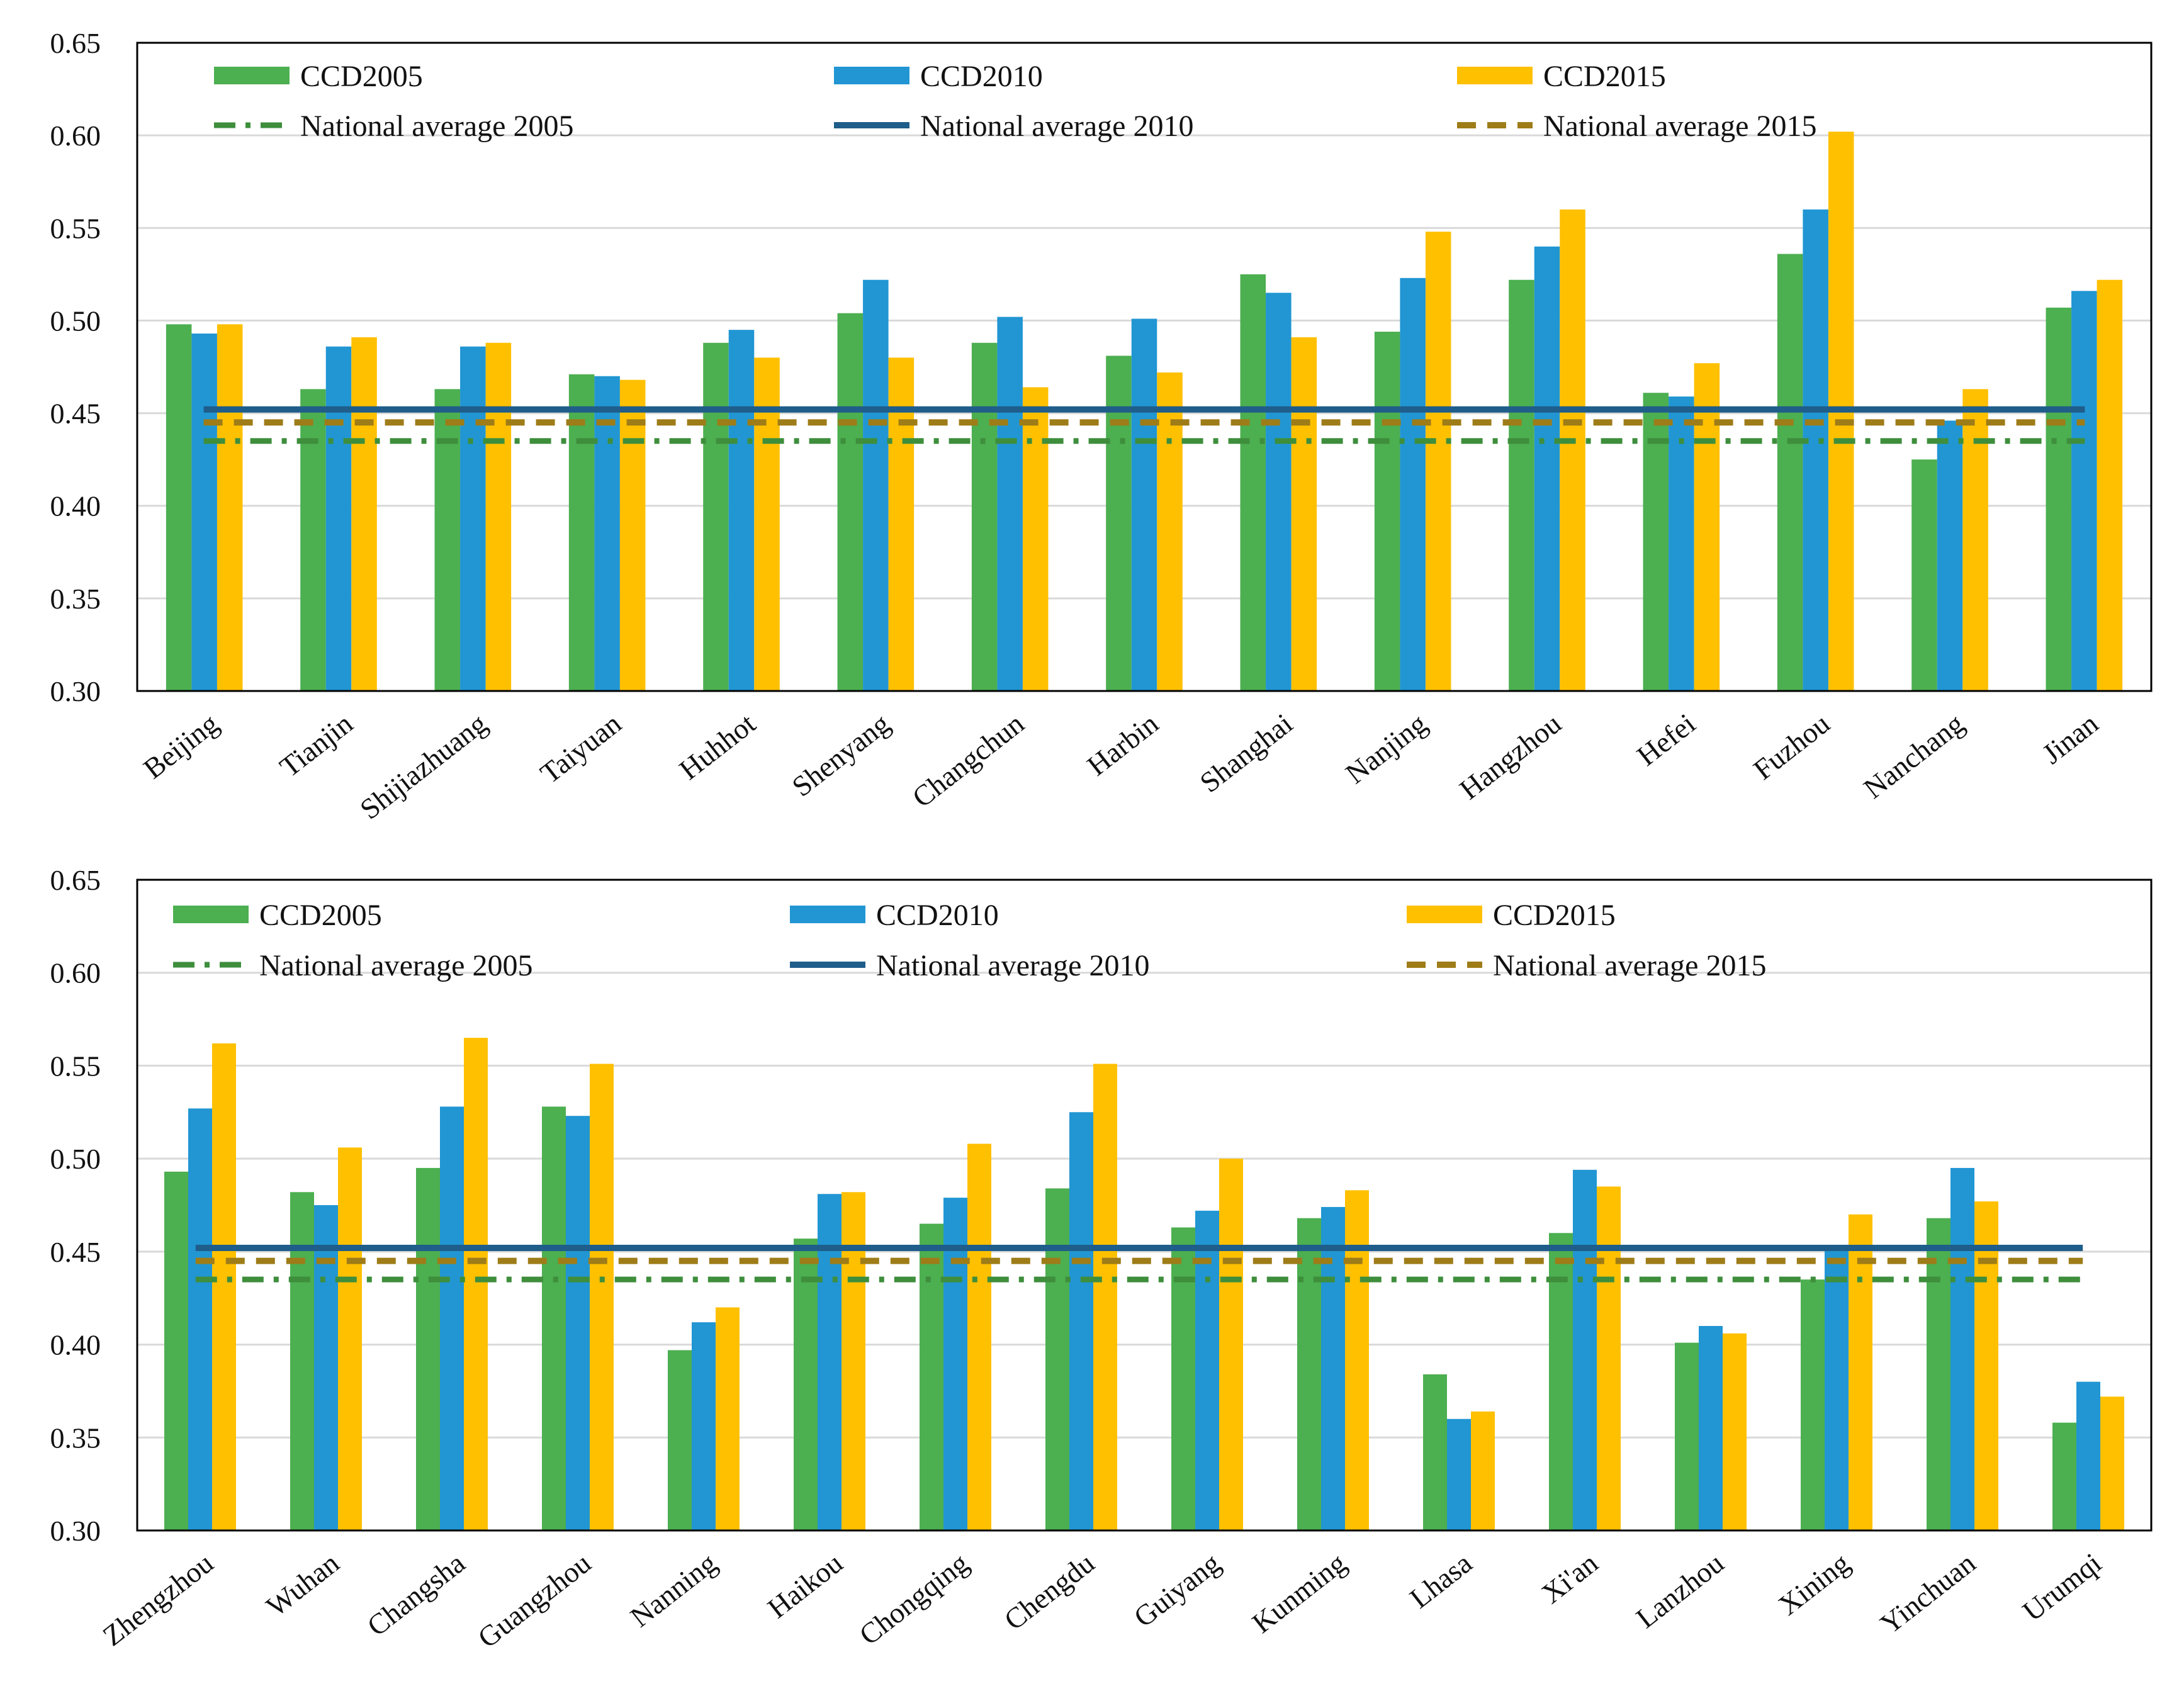 This screenshot has width=2184, height=1696. Describe the element at coordinates (2064, 1476) in the screenshot. I see `bar-ccd2005-urumqi` at that location.